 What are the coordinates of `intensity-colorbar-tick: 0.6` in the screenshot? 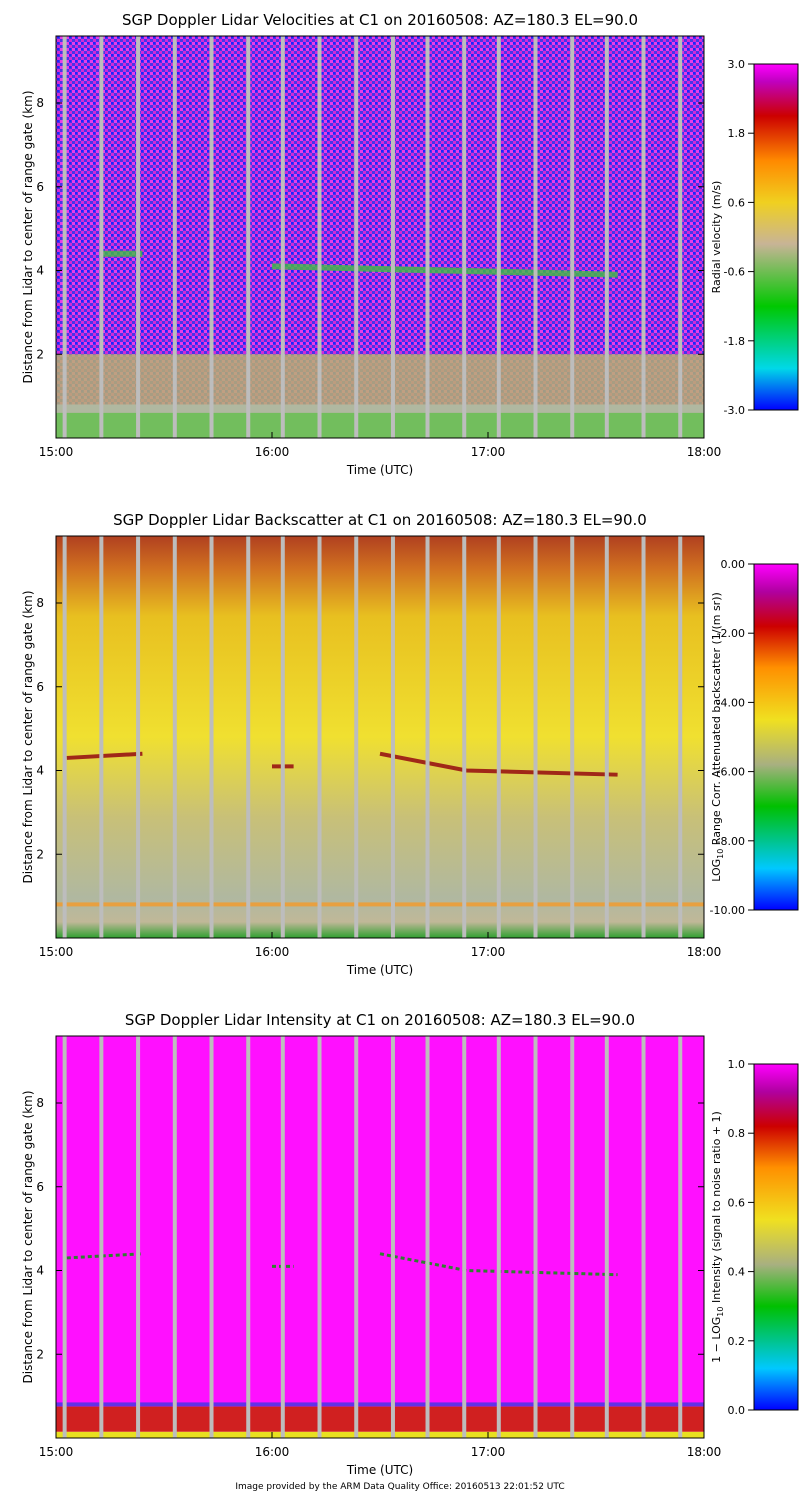 It's located at (737, 1202).